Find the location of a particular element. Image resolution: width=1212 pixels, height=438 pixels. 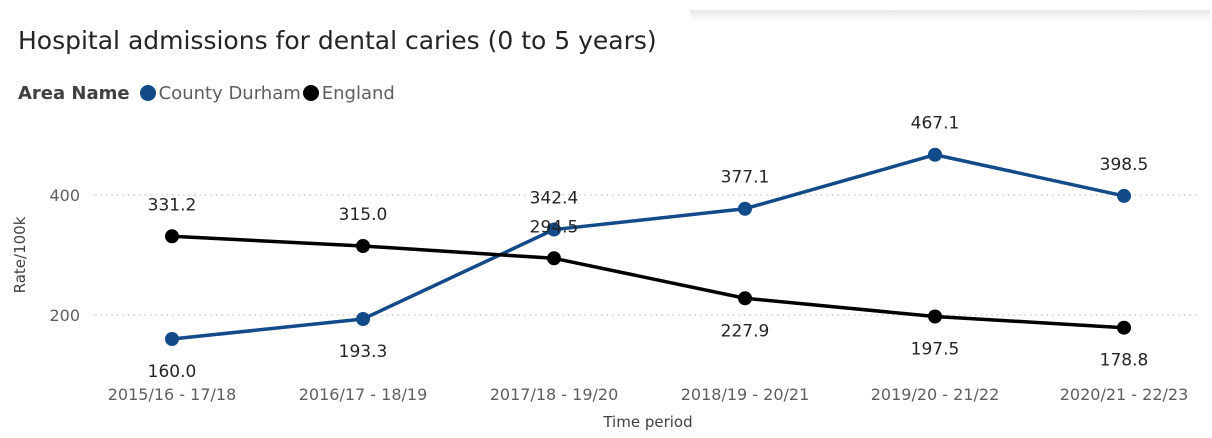

data-label-county-durham-0: 160.0 is located at coordinates (172, 372).